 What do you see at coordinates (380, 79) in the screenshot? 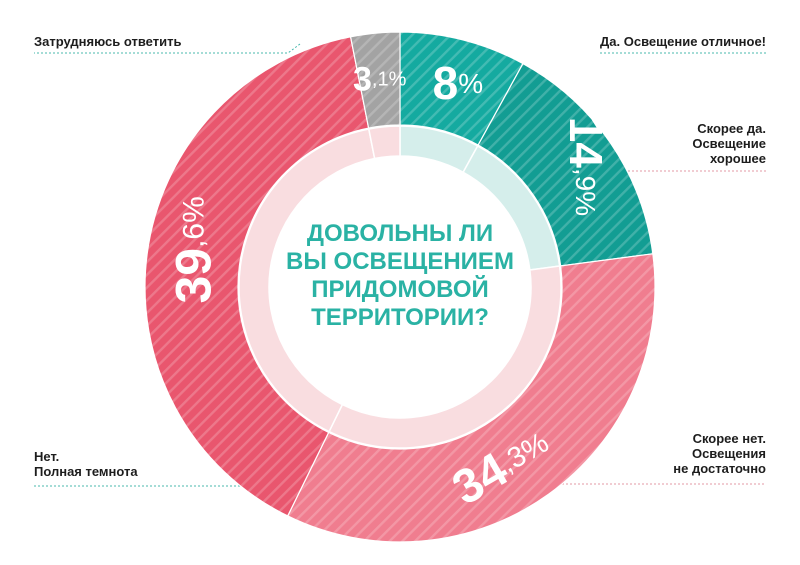
I see `percent-label-zatrudnyayus: 3,1%` at bounding box center [380, 79].